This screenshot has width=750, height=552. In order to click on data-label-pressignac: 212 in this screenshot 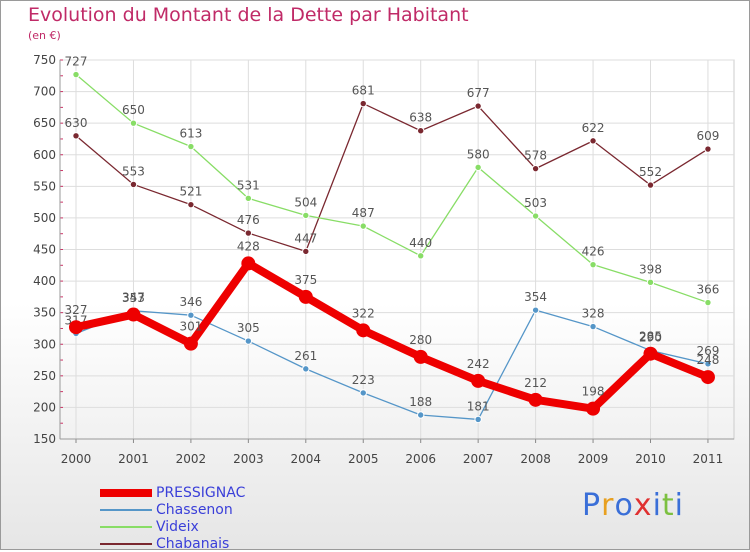, I will do `click(535, 383)`.